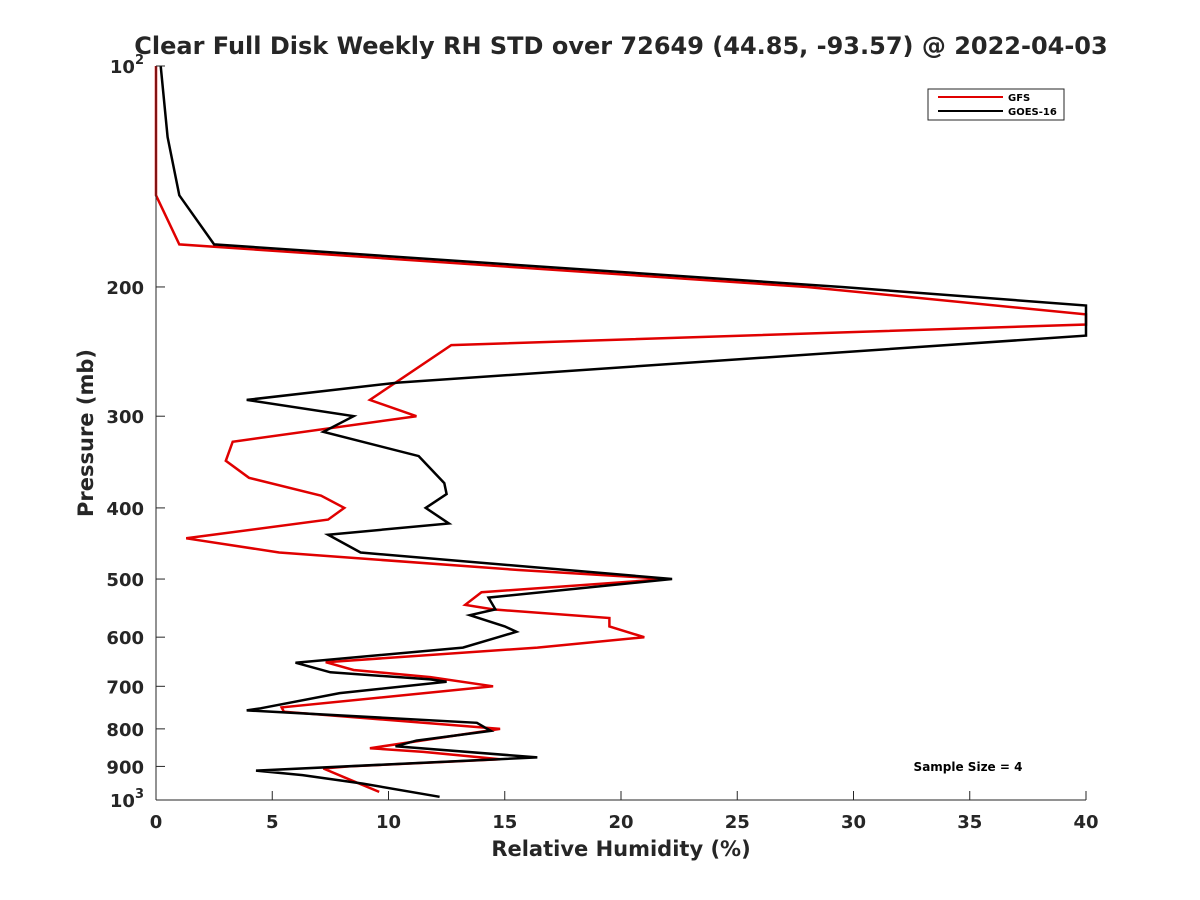  What do you see at coordinates (620, 849) in the screenshot?
I see `x-axis-label: Relative Humidity (%)` at bounding box center [620, 849].